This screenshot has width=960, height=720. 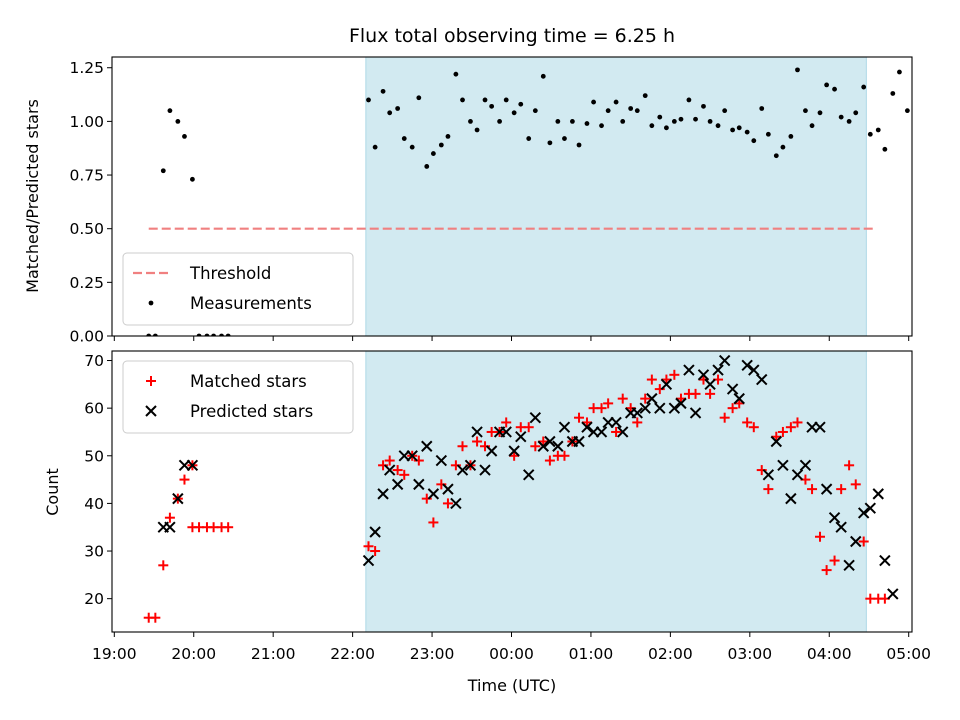 What do you see at coordinates (511, 654) in the screenshot?
I see `x-tick-label: 00:00` at bounding box center [511, 654].